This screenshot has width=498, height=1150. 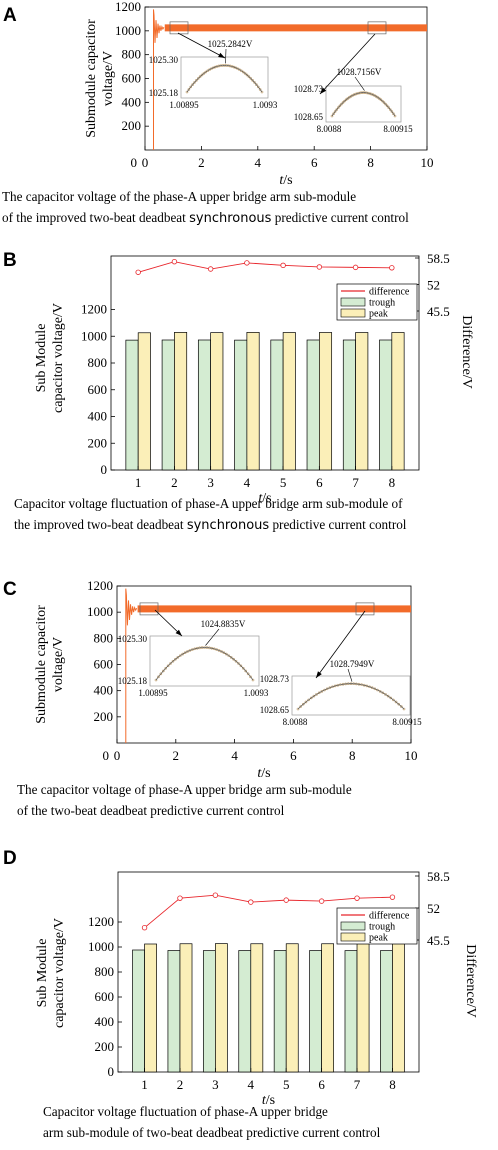 I want to click on inset-curve, so click(x=363, y=104).